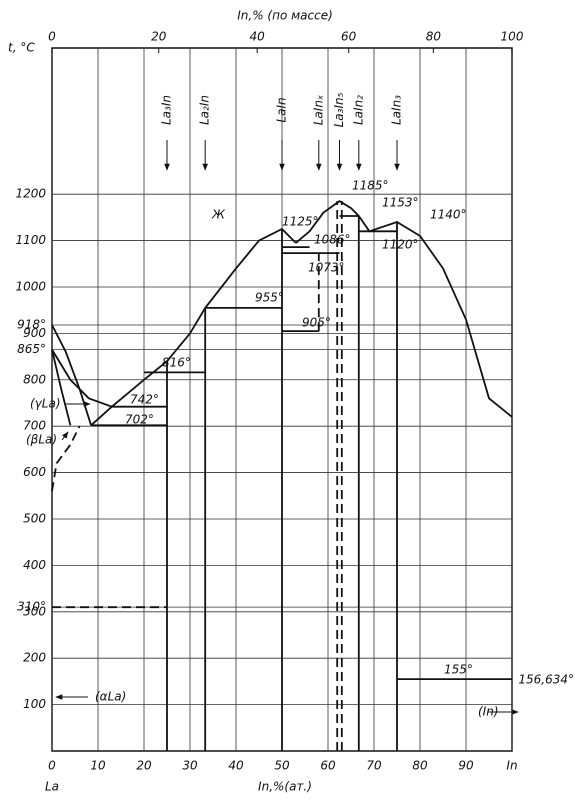 Image resolution: width=575 pixels, height=800 pixels. Describe the element at coordinates (34, 565) in the screenshot. I see `y-tick-label: 400` at that location.